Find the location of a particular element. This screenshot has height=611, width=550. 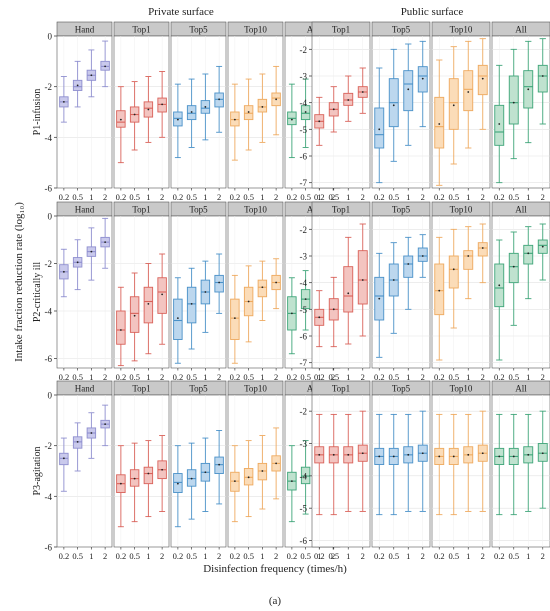

x-axis-title: Disinfection frequency (times/h) is located at coordinates (275, 569).